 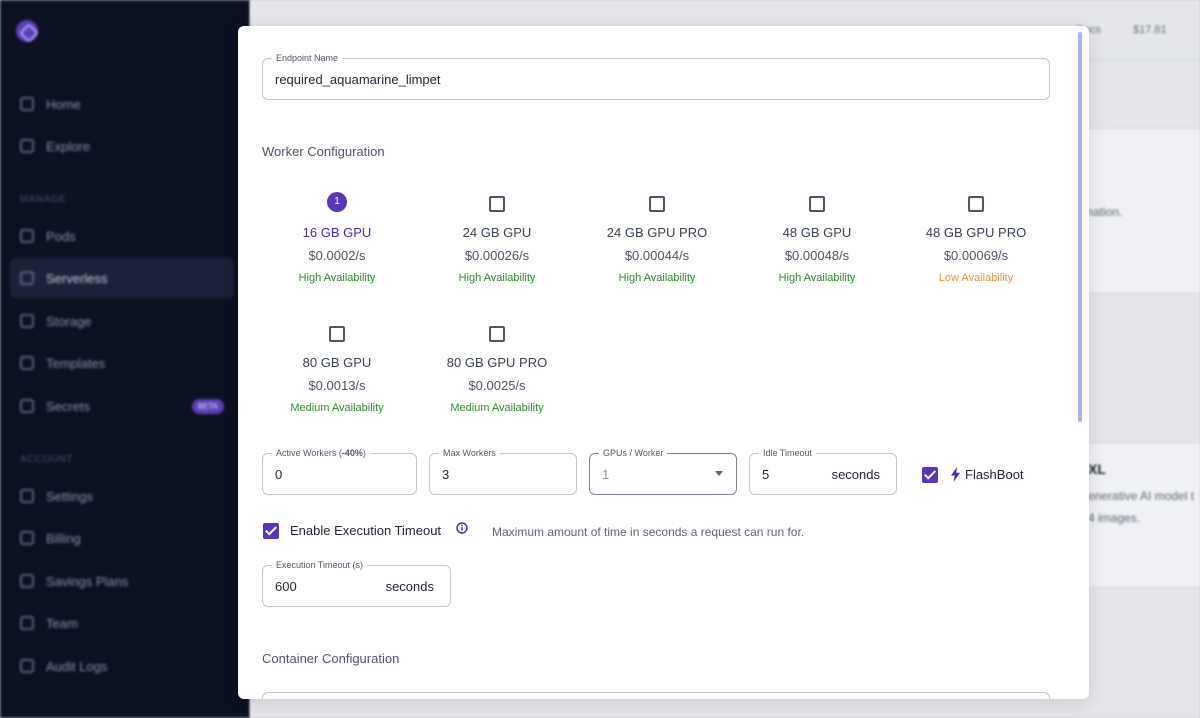 I want to click on idle-timeout-label: Idle Timeout, so click(x=788, y=453).